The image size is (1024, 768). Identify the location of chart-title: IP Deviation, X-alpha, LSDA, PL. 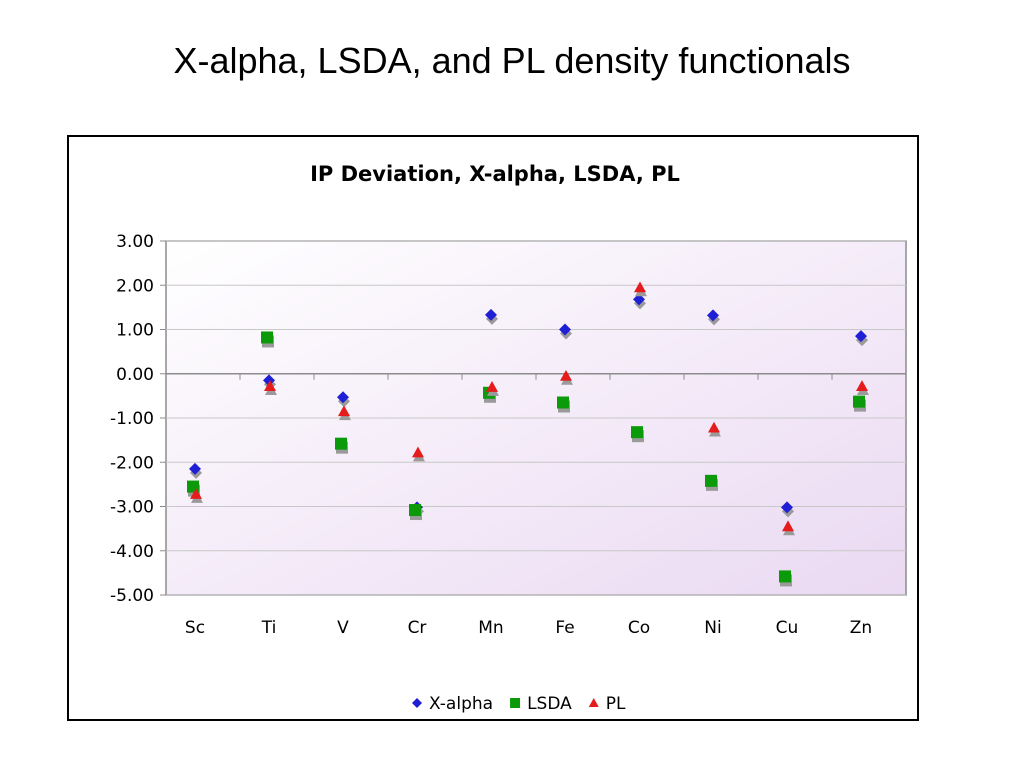
(495, 174).